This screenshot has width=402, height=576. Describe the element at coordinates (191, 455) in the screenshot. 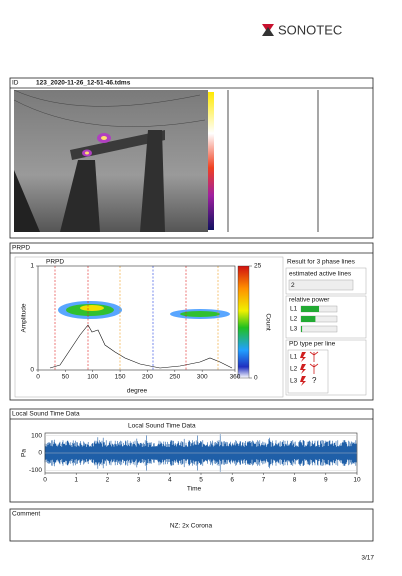

I see `sound-box` at that location.